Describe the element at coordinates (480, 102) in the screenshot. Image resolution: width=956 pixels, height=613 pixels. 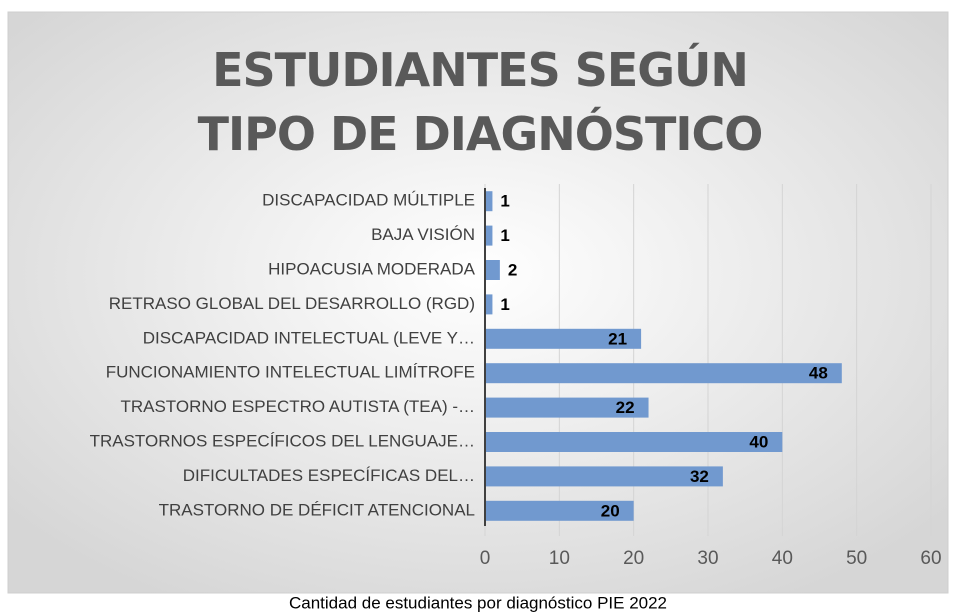
I see `chart-title: ESTUDIANTES SEGÚN TIPO DE DIAGNÓSTICO` at that location.